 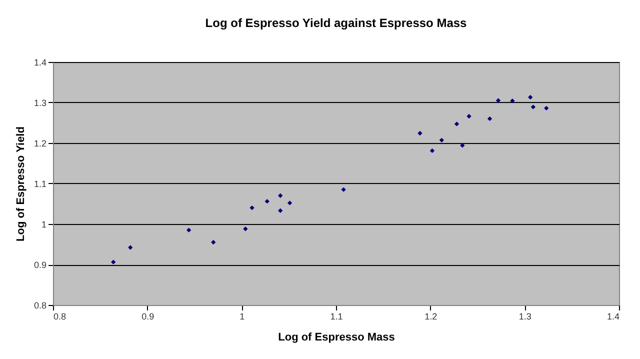 I want to click on x-tick-label: 1.3, so click(x=525, y=317).